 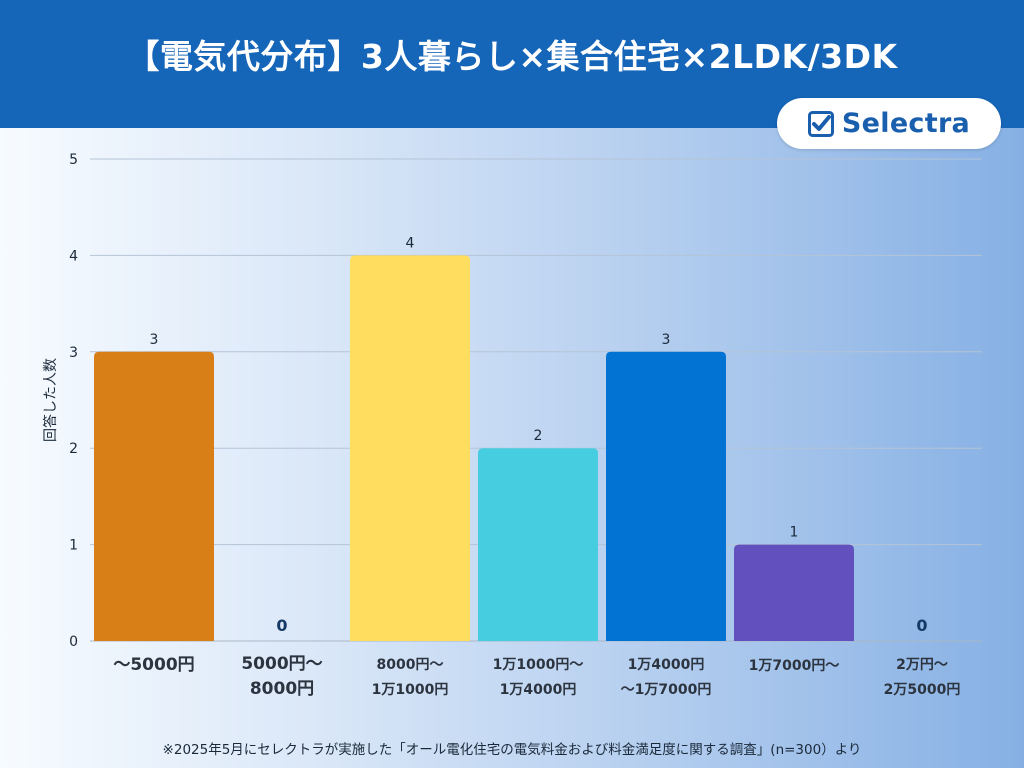 What do you see at coordinates (922, 690) in the screenshot?
I see `x-tick-label: 2万5000円` at bounding box center [922, 690].